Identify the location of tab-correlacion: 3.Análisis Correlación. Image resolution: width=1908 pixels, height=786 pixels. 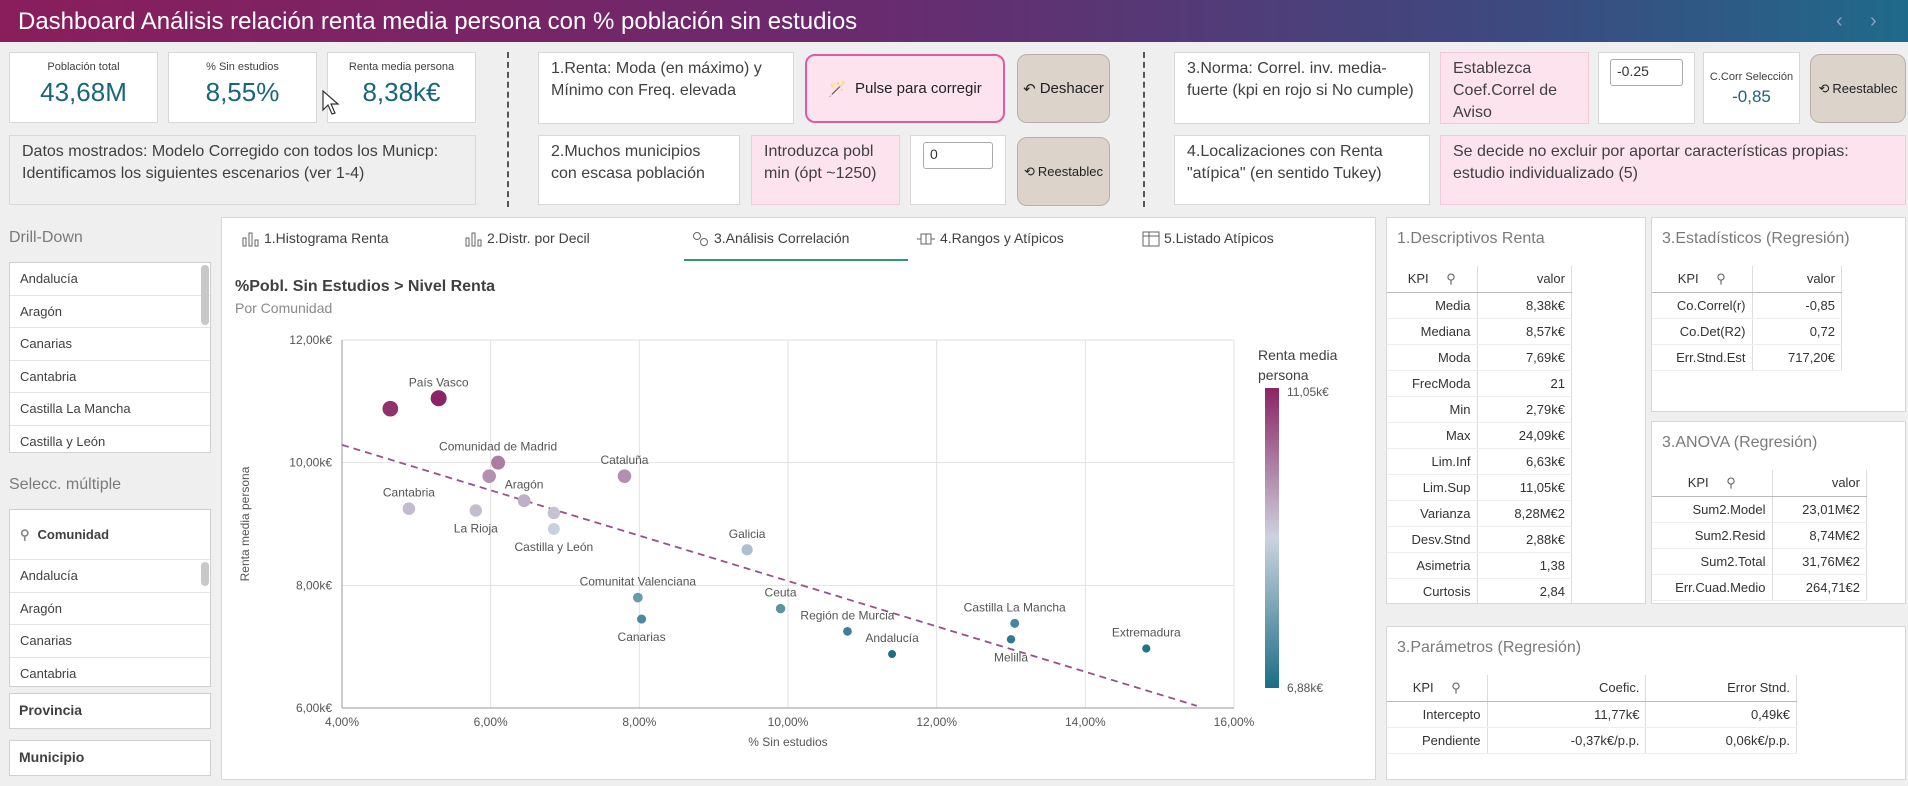
(770, 238).